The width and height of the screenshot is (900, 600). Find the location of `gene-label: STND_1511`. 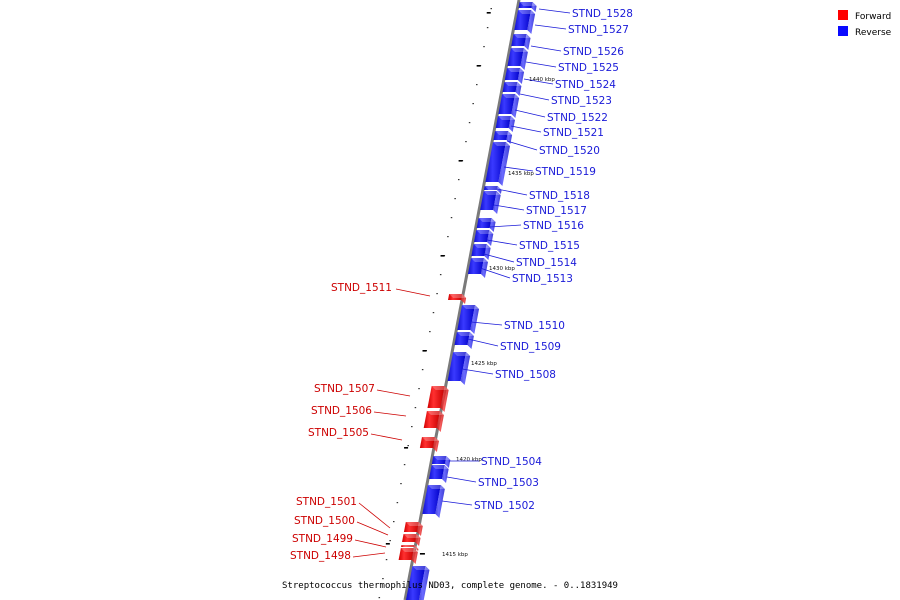

gene-label: STND_1511 is located at coordinates (361, 288).